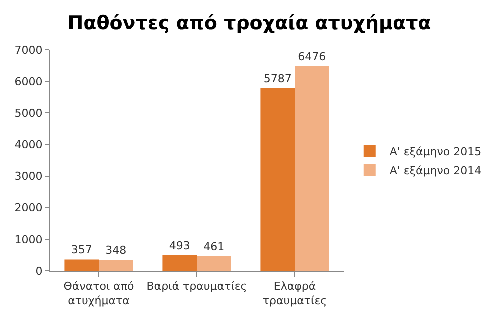 The width and height of the screenshot is (499, 326). I want to click on y-tick-label: 2000, so click(28, 208).